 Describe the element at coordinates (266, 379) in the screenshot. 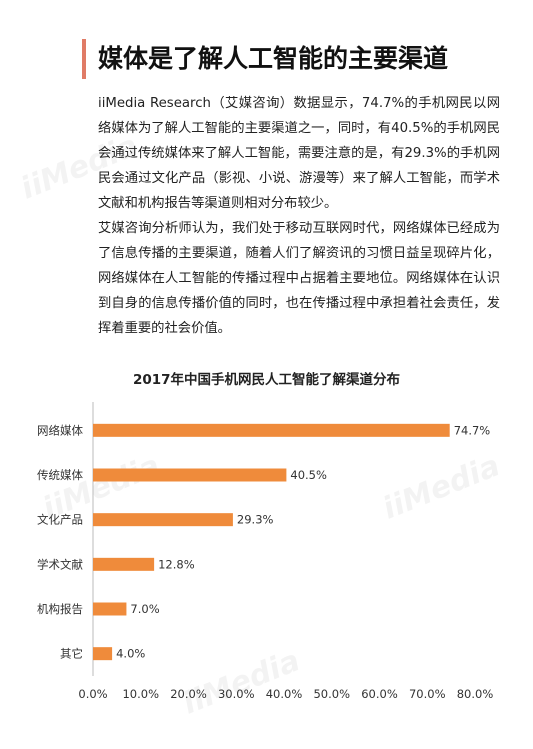

I see `chart-title: 2017年中国手机网民人工智能了解渠道分布` at that location.